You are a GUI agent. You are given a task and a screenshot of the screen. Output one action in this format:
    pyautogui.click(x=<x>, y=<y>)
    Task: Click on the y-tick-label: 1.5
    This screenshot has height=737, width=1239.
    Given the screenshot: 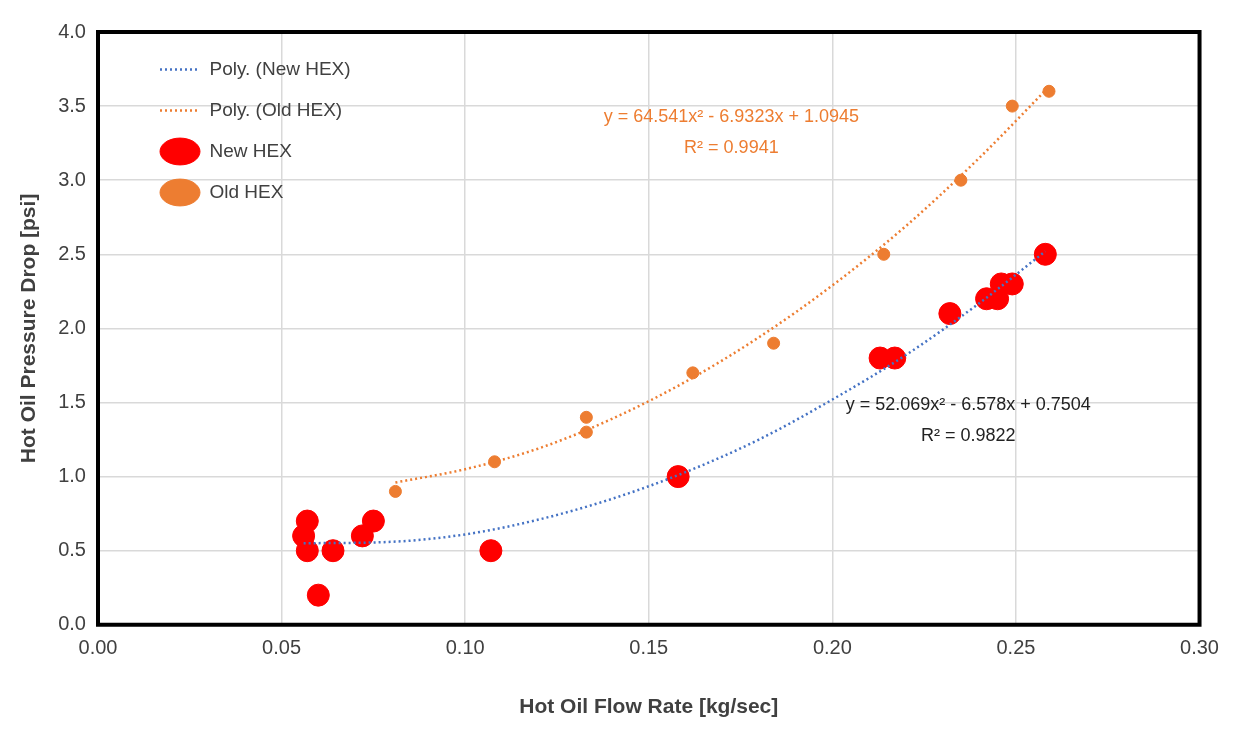 What is the action you would take?
    pyautogui.click(x=72, y=401)
    